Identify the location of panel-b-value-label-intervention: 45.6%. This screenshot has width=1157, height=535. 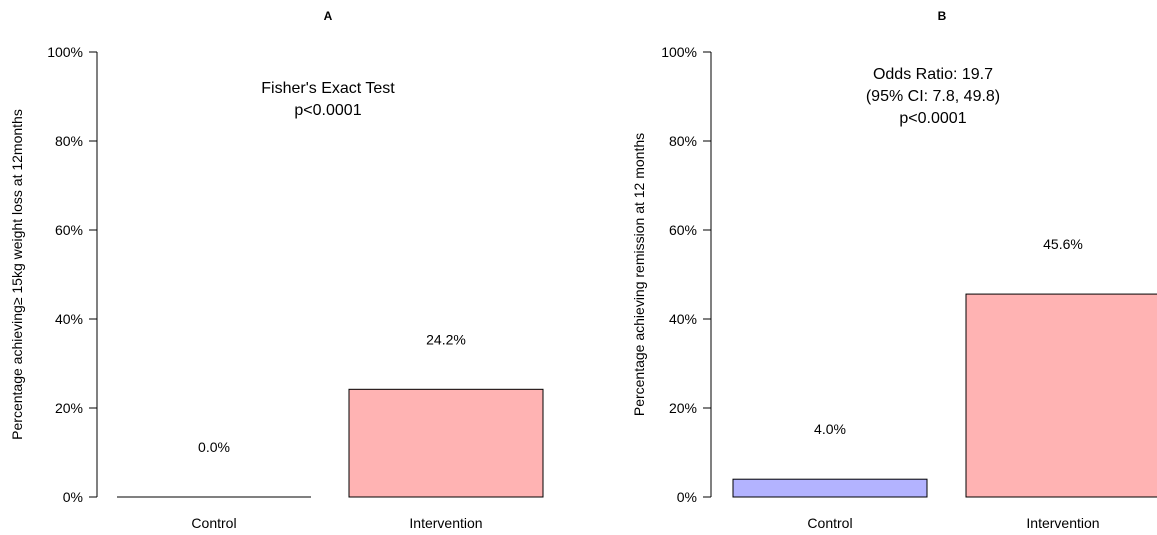
(1063, 244).